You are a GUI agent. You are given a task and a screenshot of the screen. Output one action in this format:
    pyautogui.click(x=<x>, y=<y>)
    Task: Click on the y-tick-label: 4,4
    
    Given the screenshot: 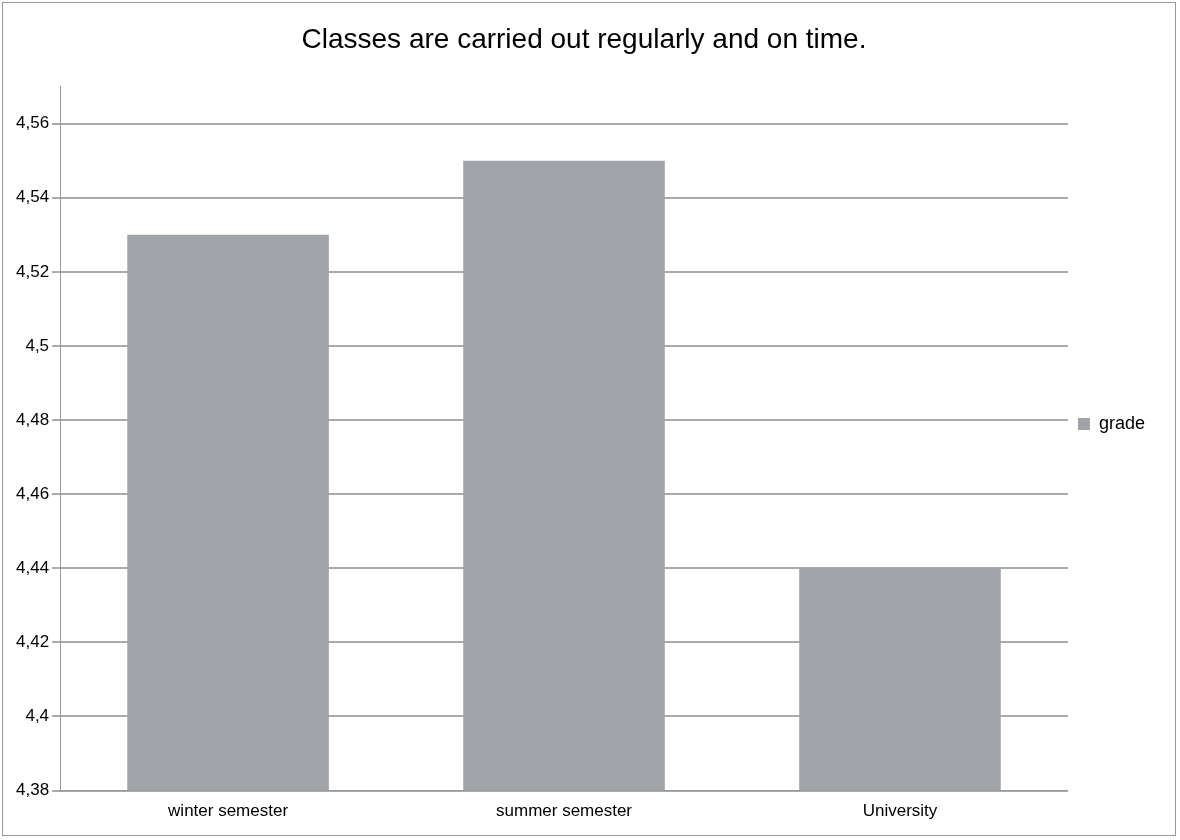 What is the action you would take?
    pyautogui.click(x=37, y=716)
    